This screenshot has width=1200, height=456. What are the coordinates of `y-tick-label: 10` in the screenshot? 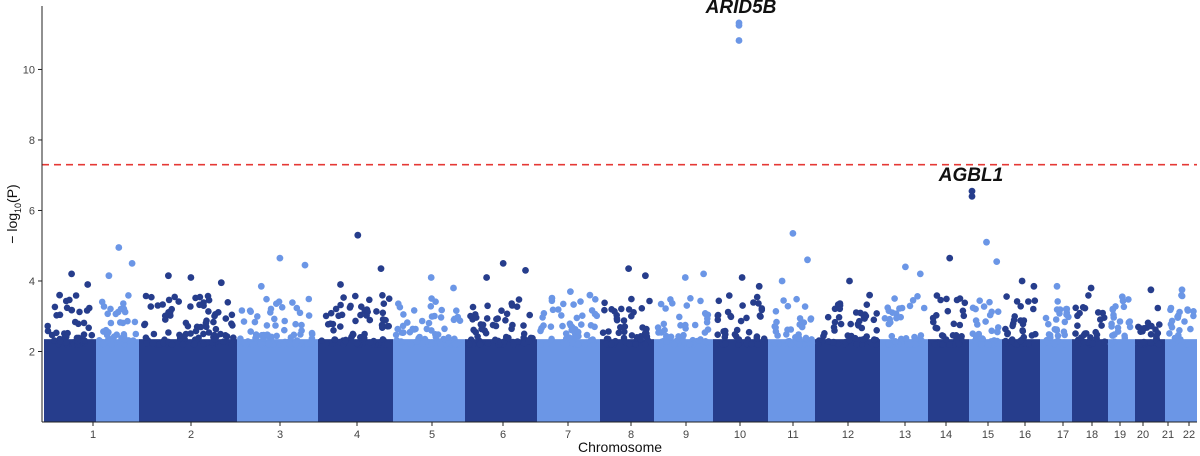 It's located at (29, 70).